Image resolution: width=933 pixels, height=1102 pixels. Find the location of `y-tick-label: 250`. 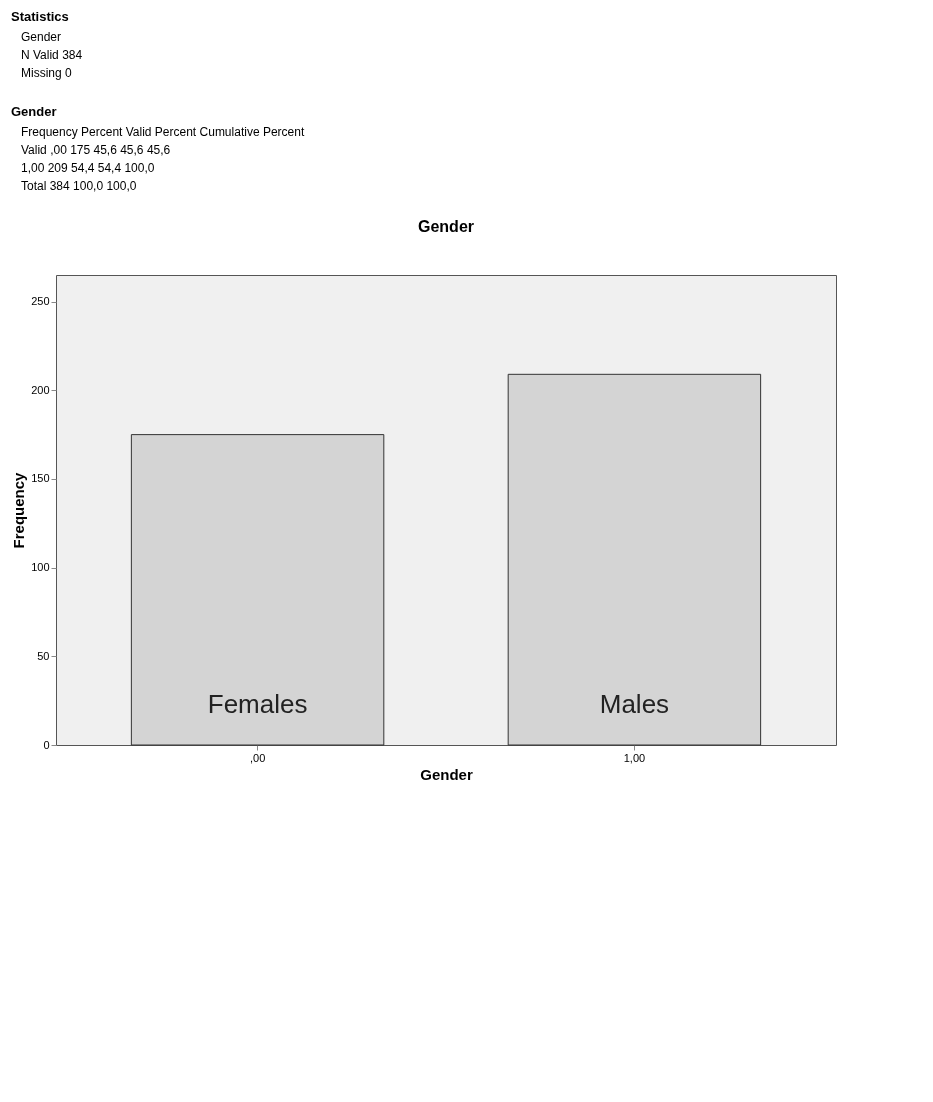

y-tick-label: 250 is located at coordinates (40, 301).